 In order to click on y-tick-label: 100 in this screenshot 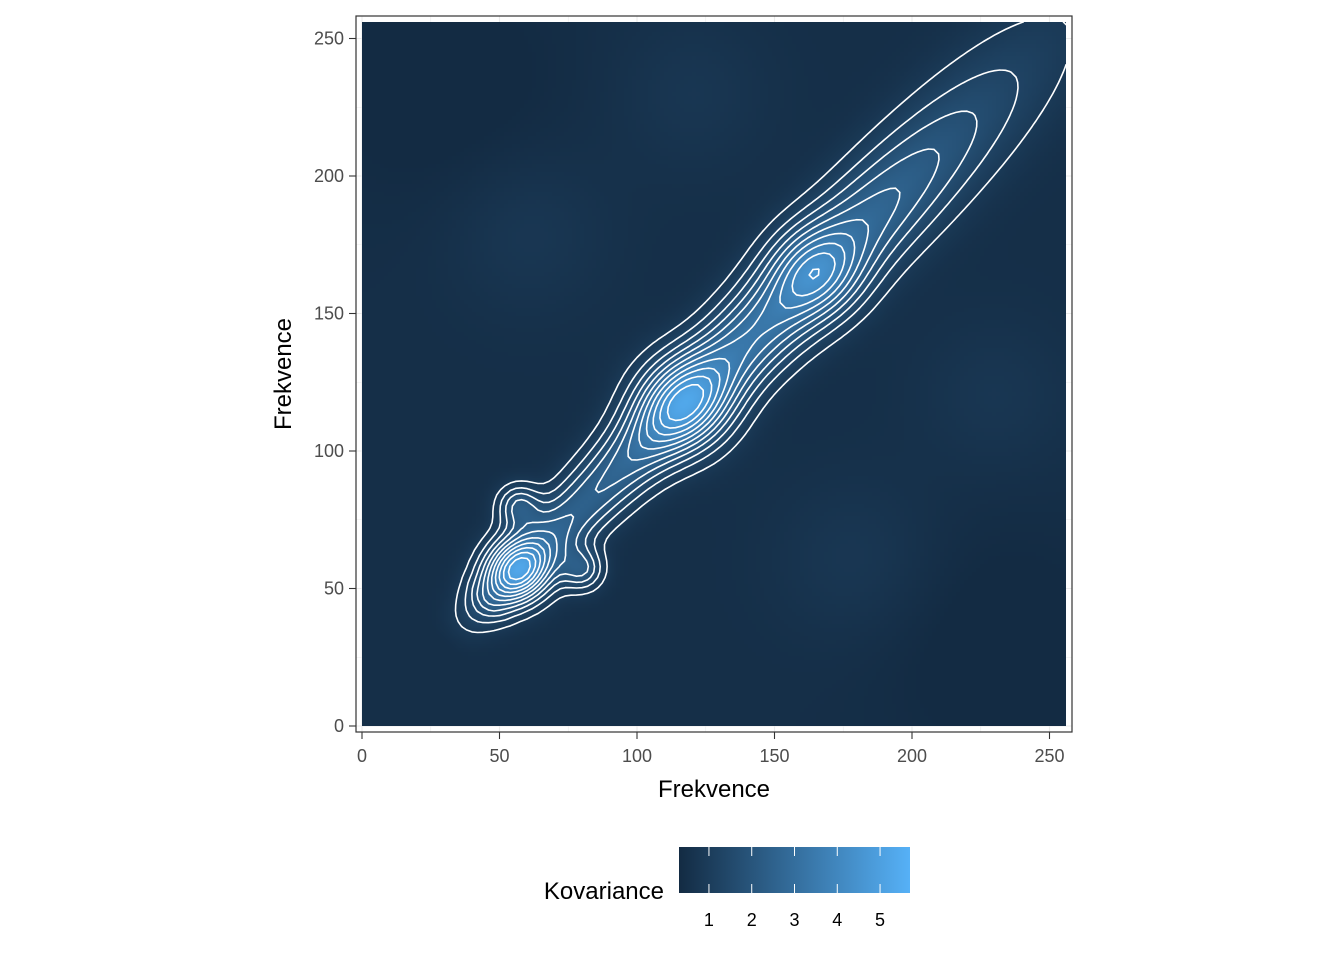, I will do `click(329, 451)`.